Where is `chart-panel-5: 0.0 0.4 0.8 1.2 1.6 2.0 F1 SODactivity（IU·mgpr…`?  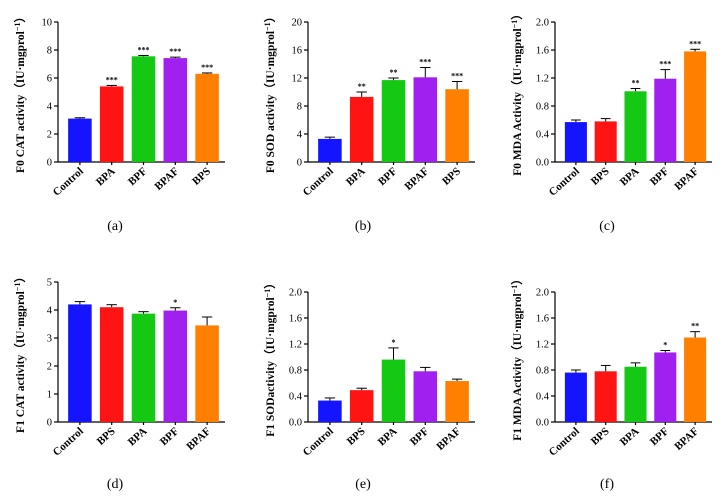 chart-panel-5: 0.0 0.4 0.8 1.2 1.6 2.0 F1 SODactivity（IU·mgpr… is located at coordinates (369, 384).